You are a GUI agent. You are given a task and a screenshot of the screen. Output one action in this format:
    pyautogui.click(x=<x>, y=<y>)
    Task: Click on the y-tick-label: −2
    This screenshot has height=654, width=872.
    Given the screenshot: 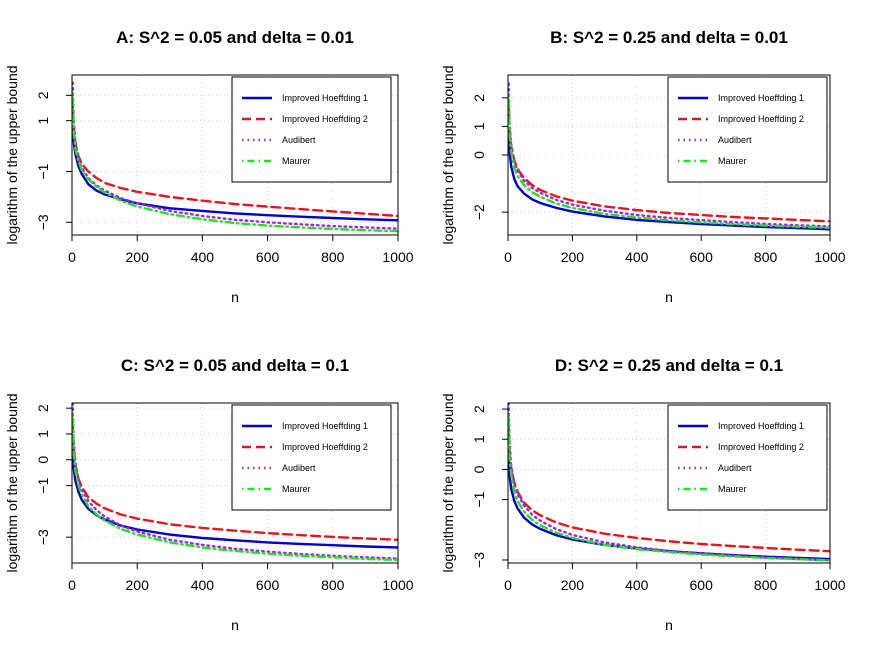 What is the action you would take?
    pyautogui.click(x=479, y=212)
    